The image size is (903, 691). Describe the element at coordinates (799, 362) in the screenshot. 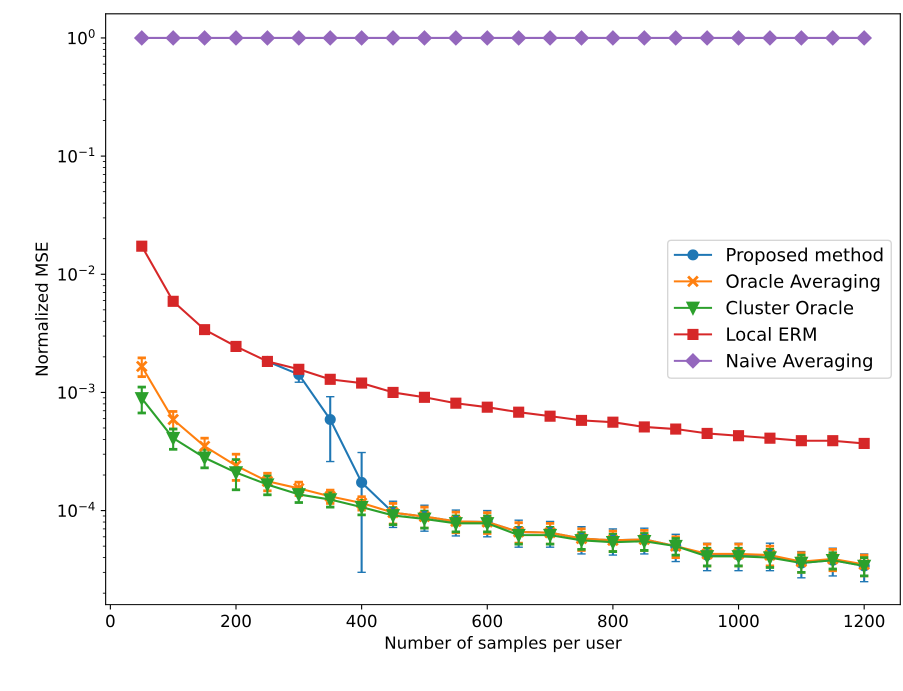

I see `legend-label: Naive Averaging` at that location.